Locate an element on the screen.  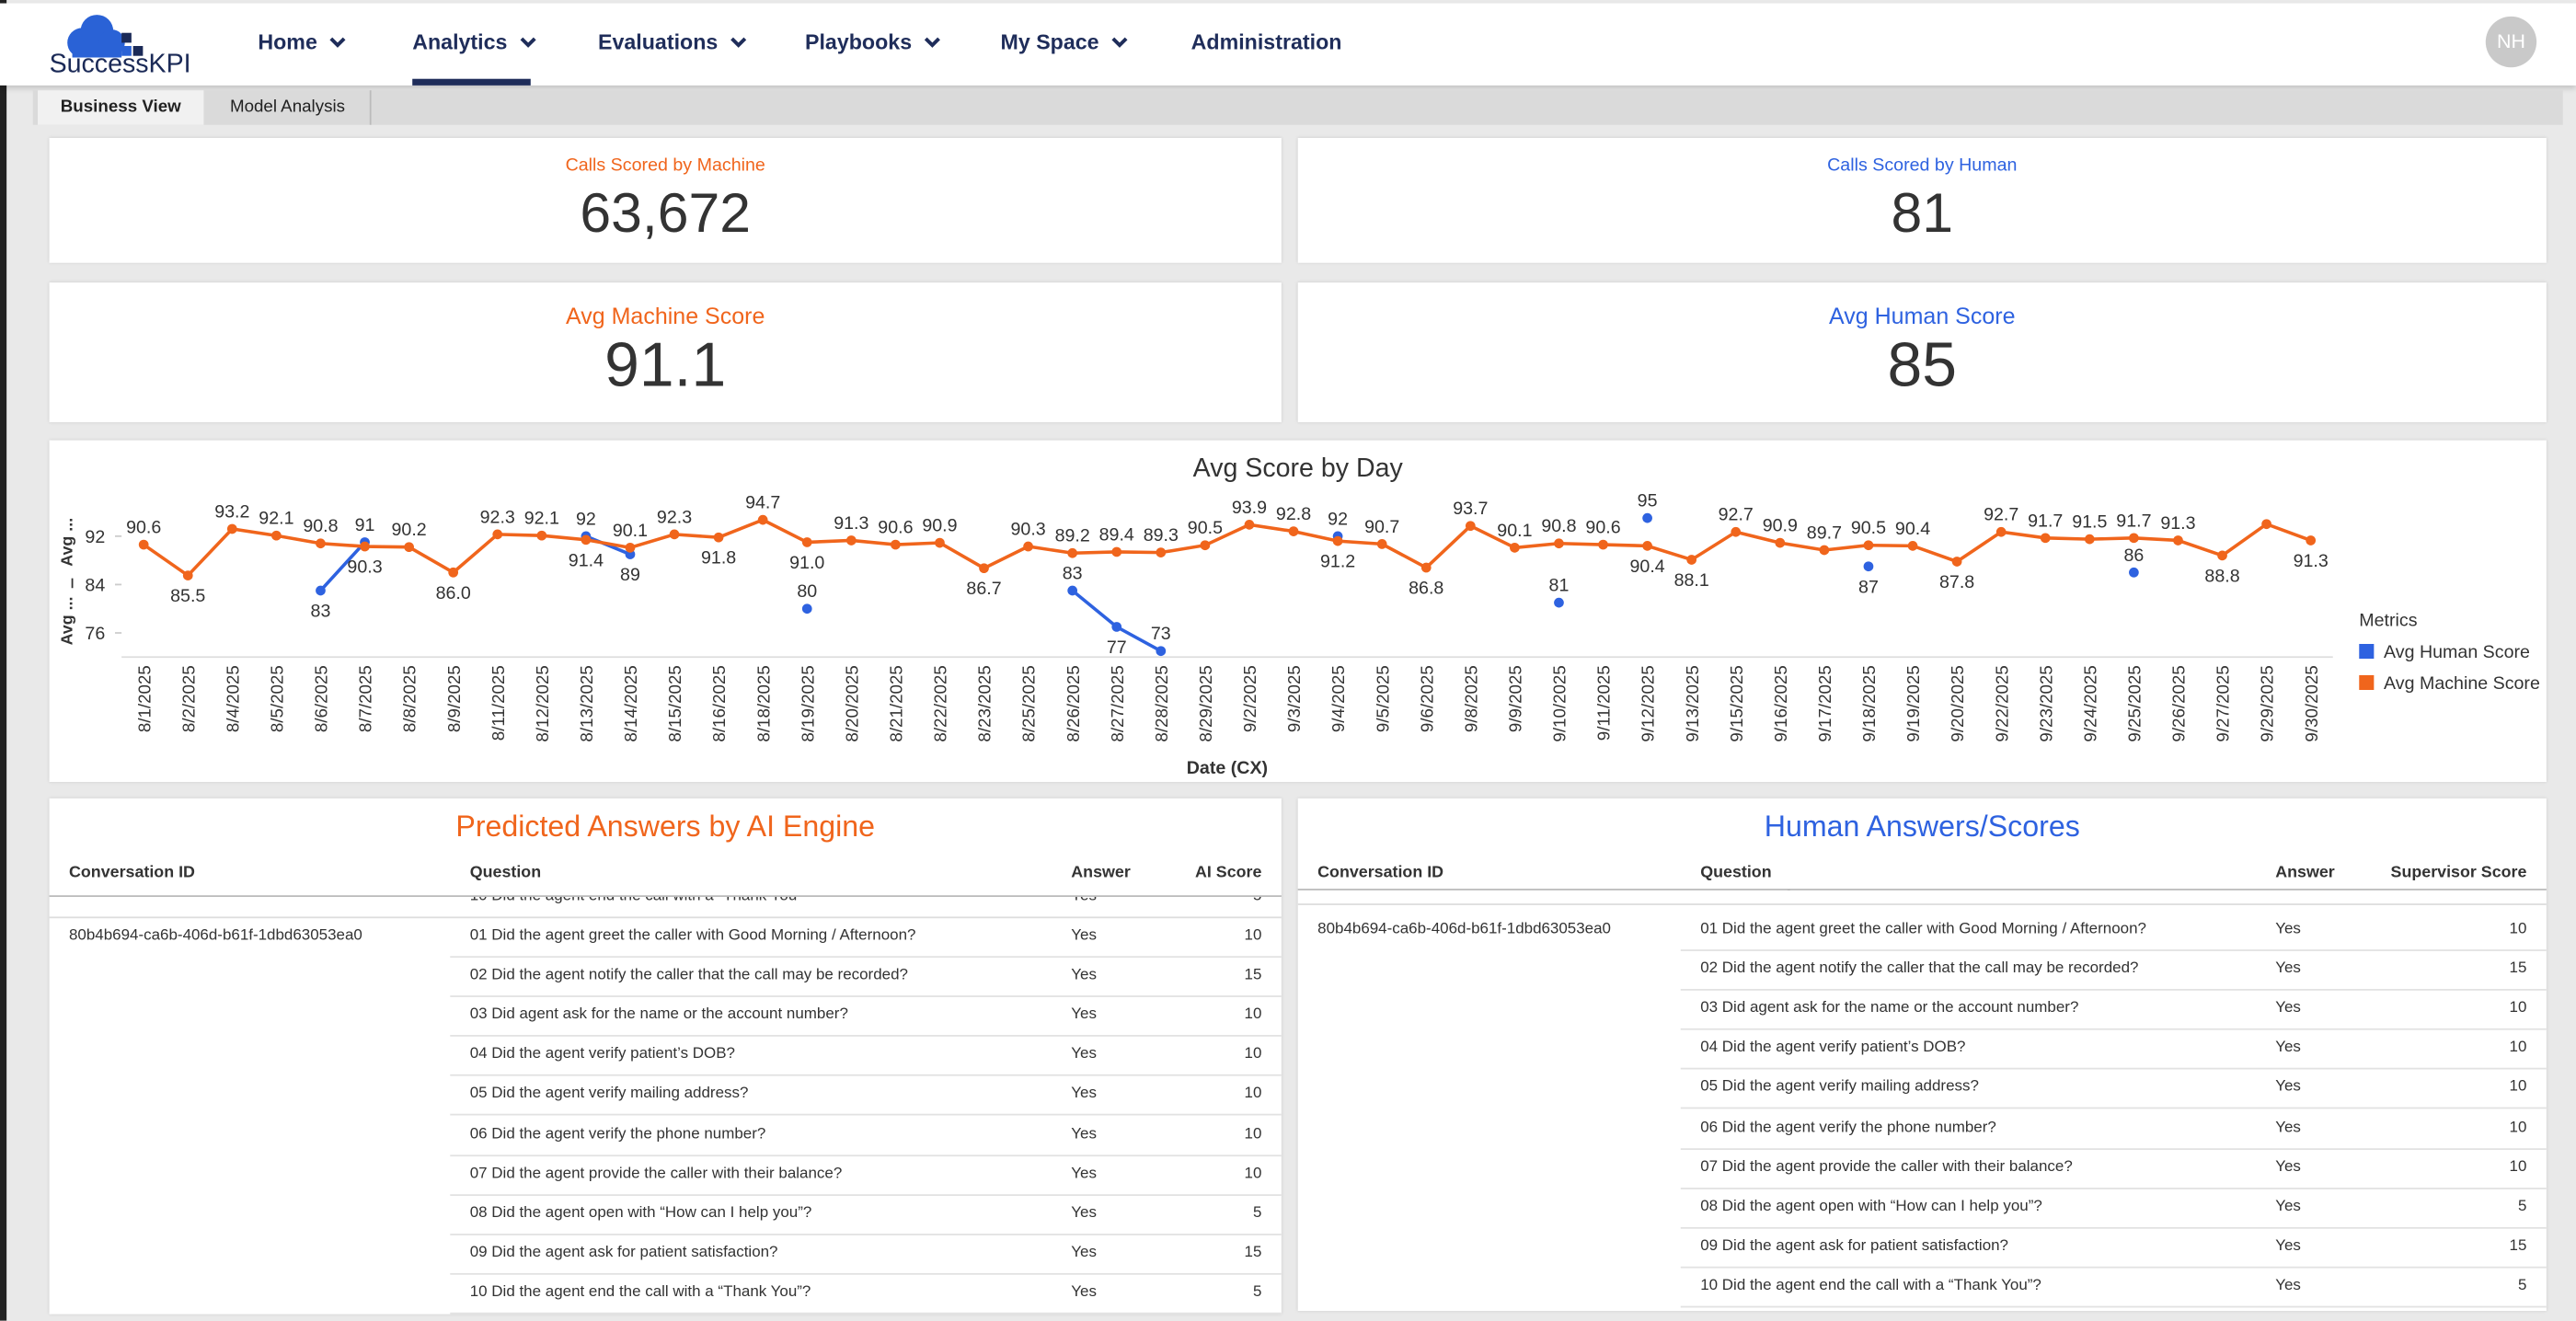
data-label: 92.8 is located at coordinates (1293, 514).